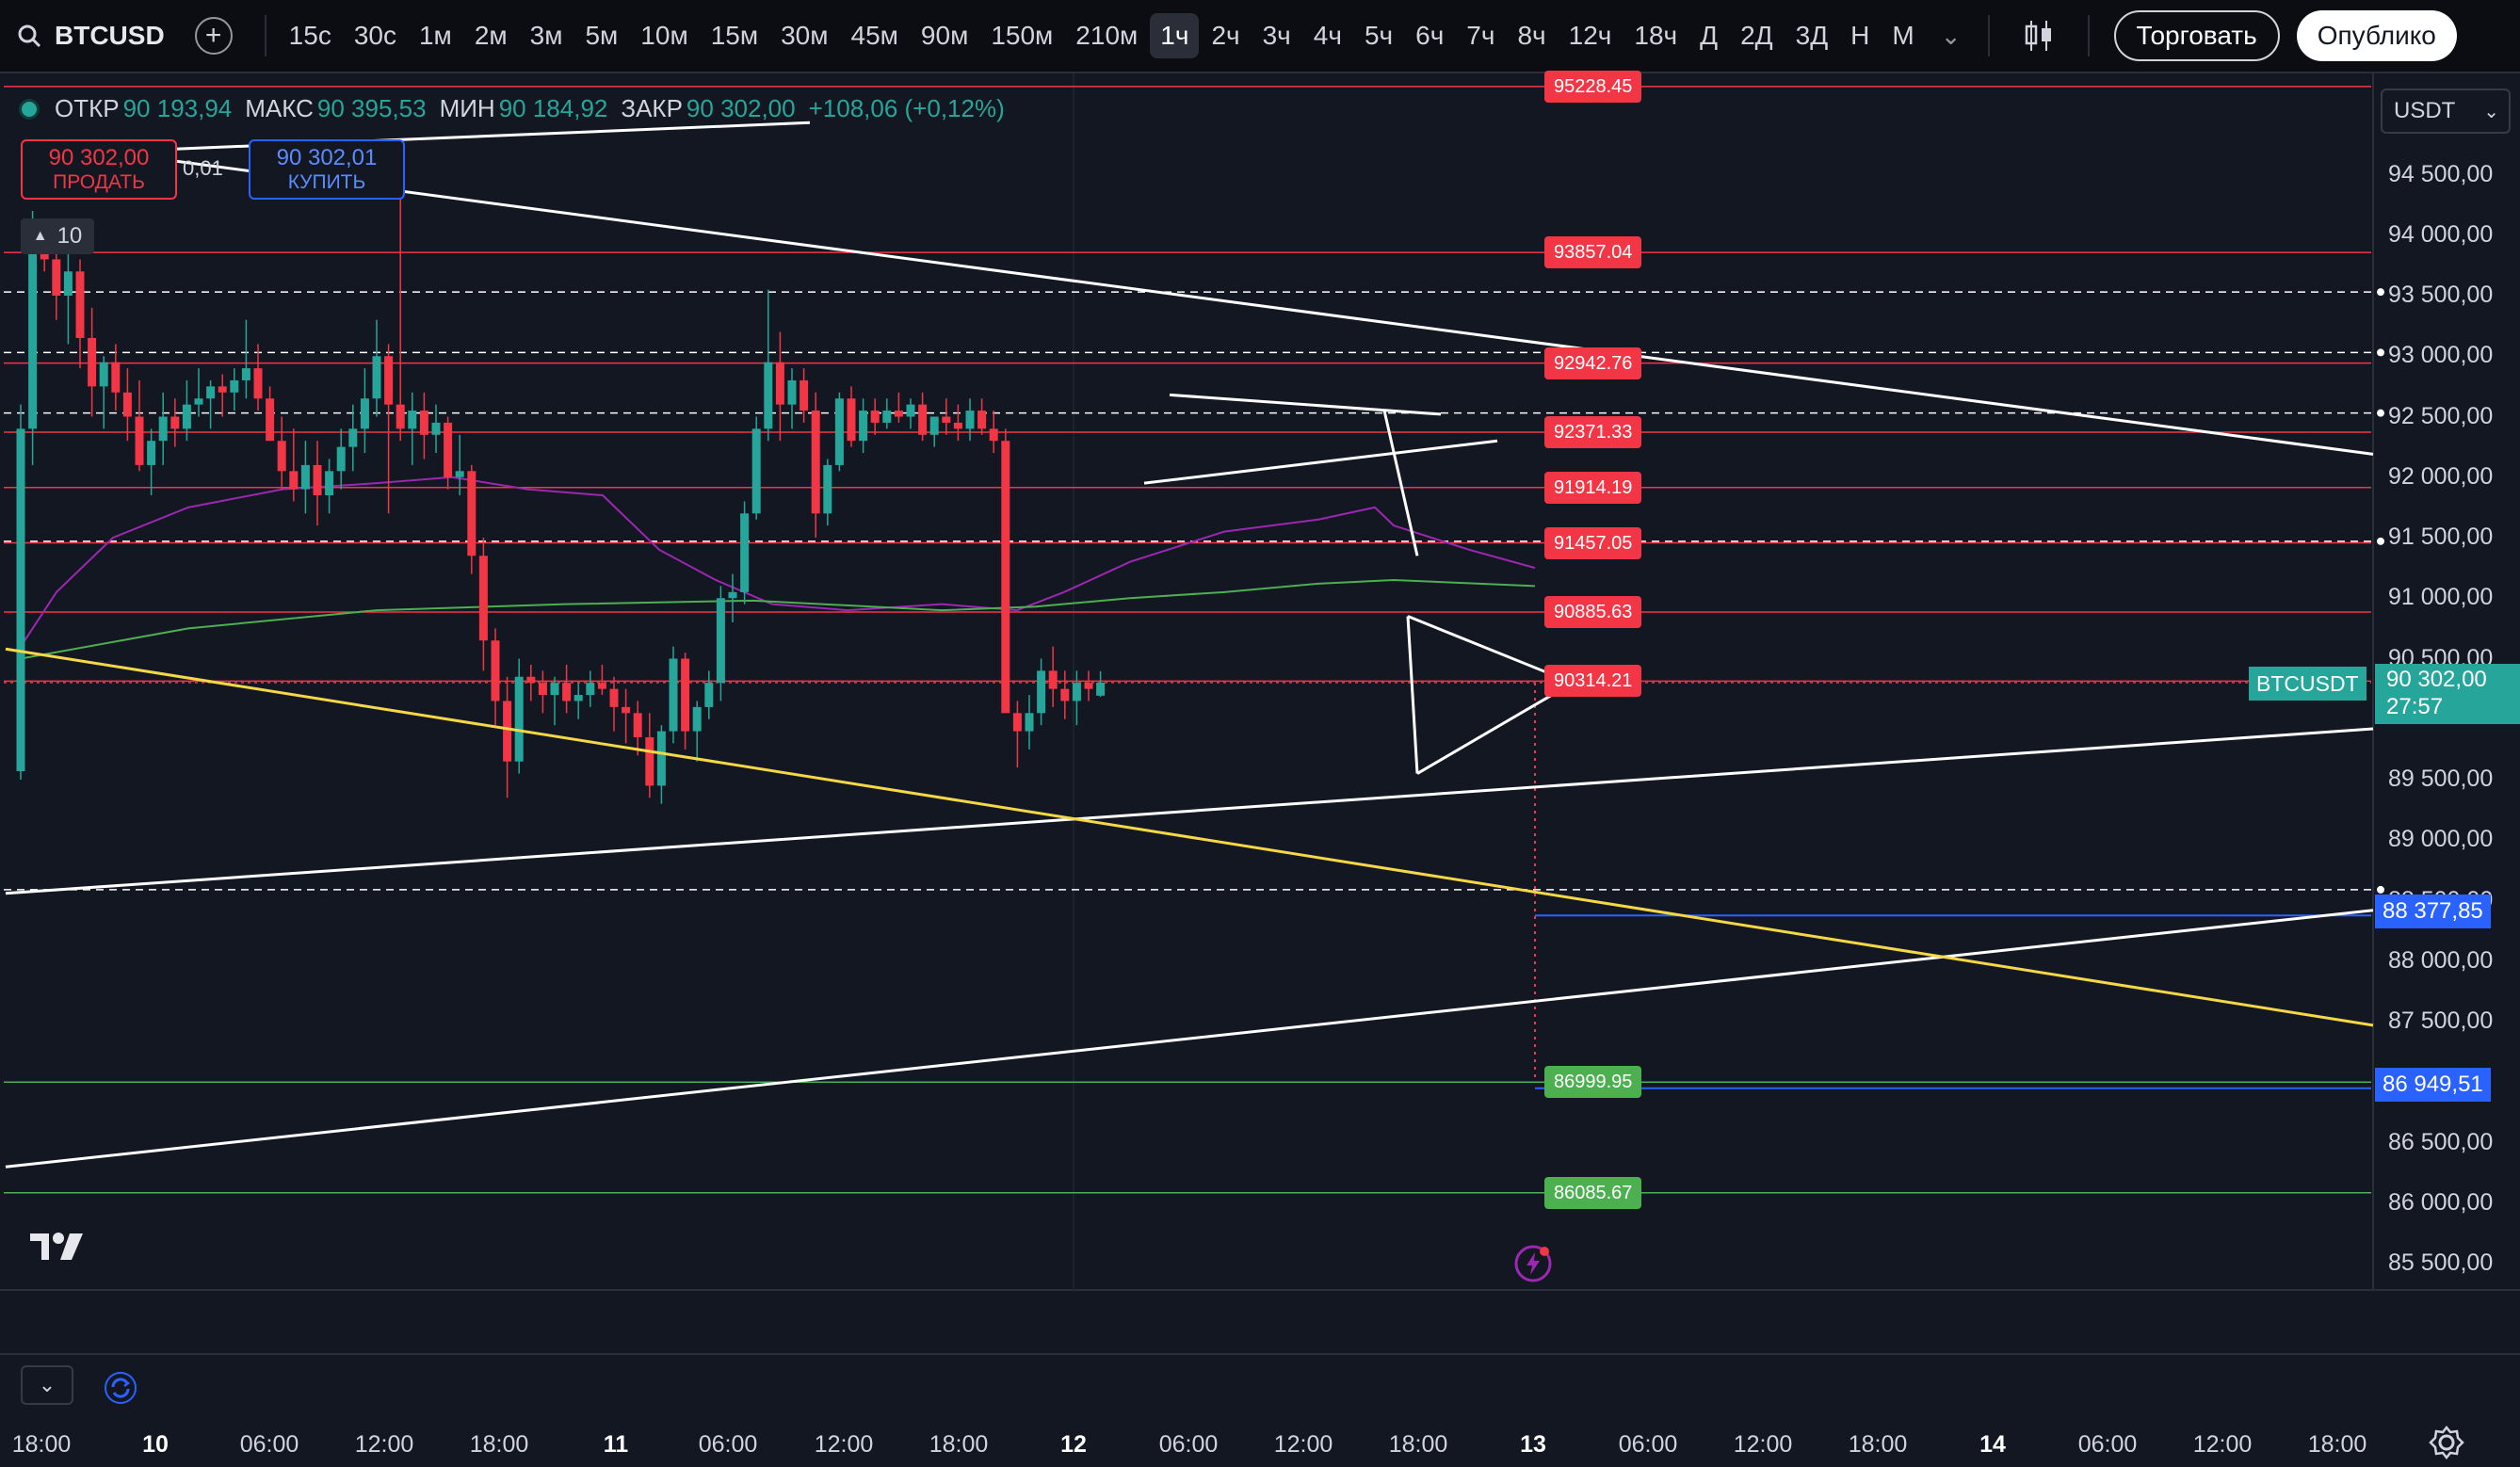 This screenshot has height=1467, width=2520. I want to click on timeframe-4ч: 4ч, so click(1327, 36).